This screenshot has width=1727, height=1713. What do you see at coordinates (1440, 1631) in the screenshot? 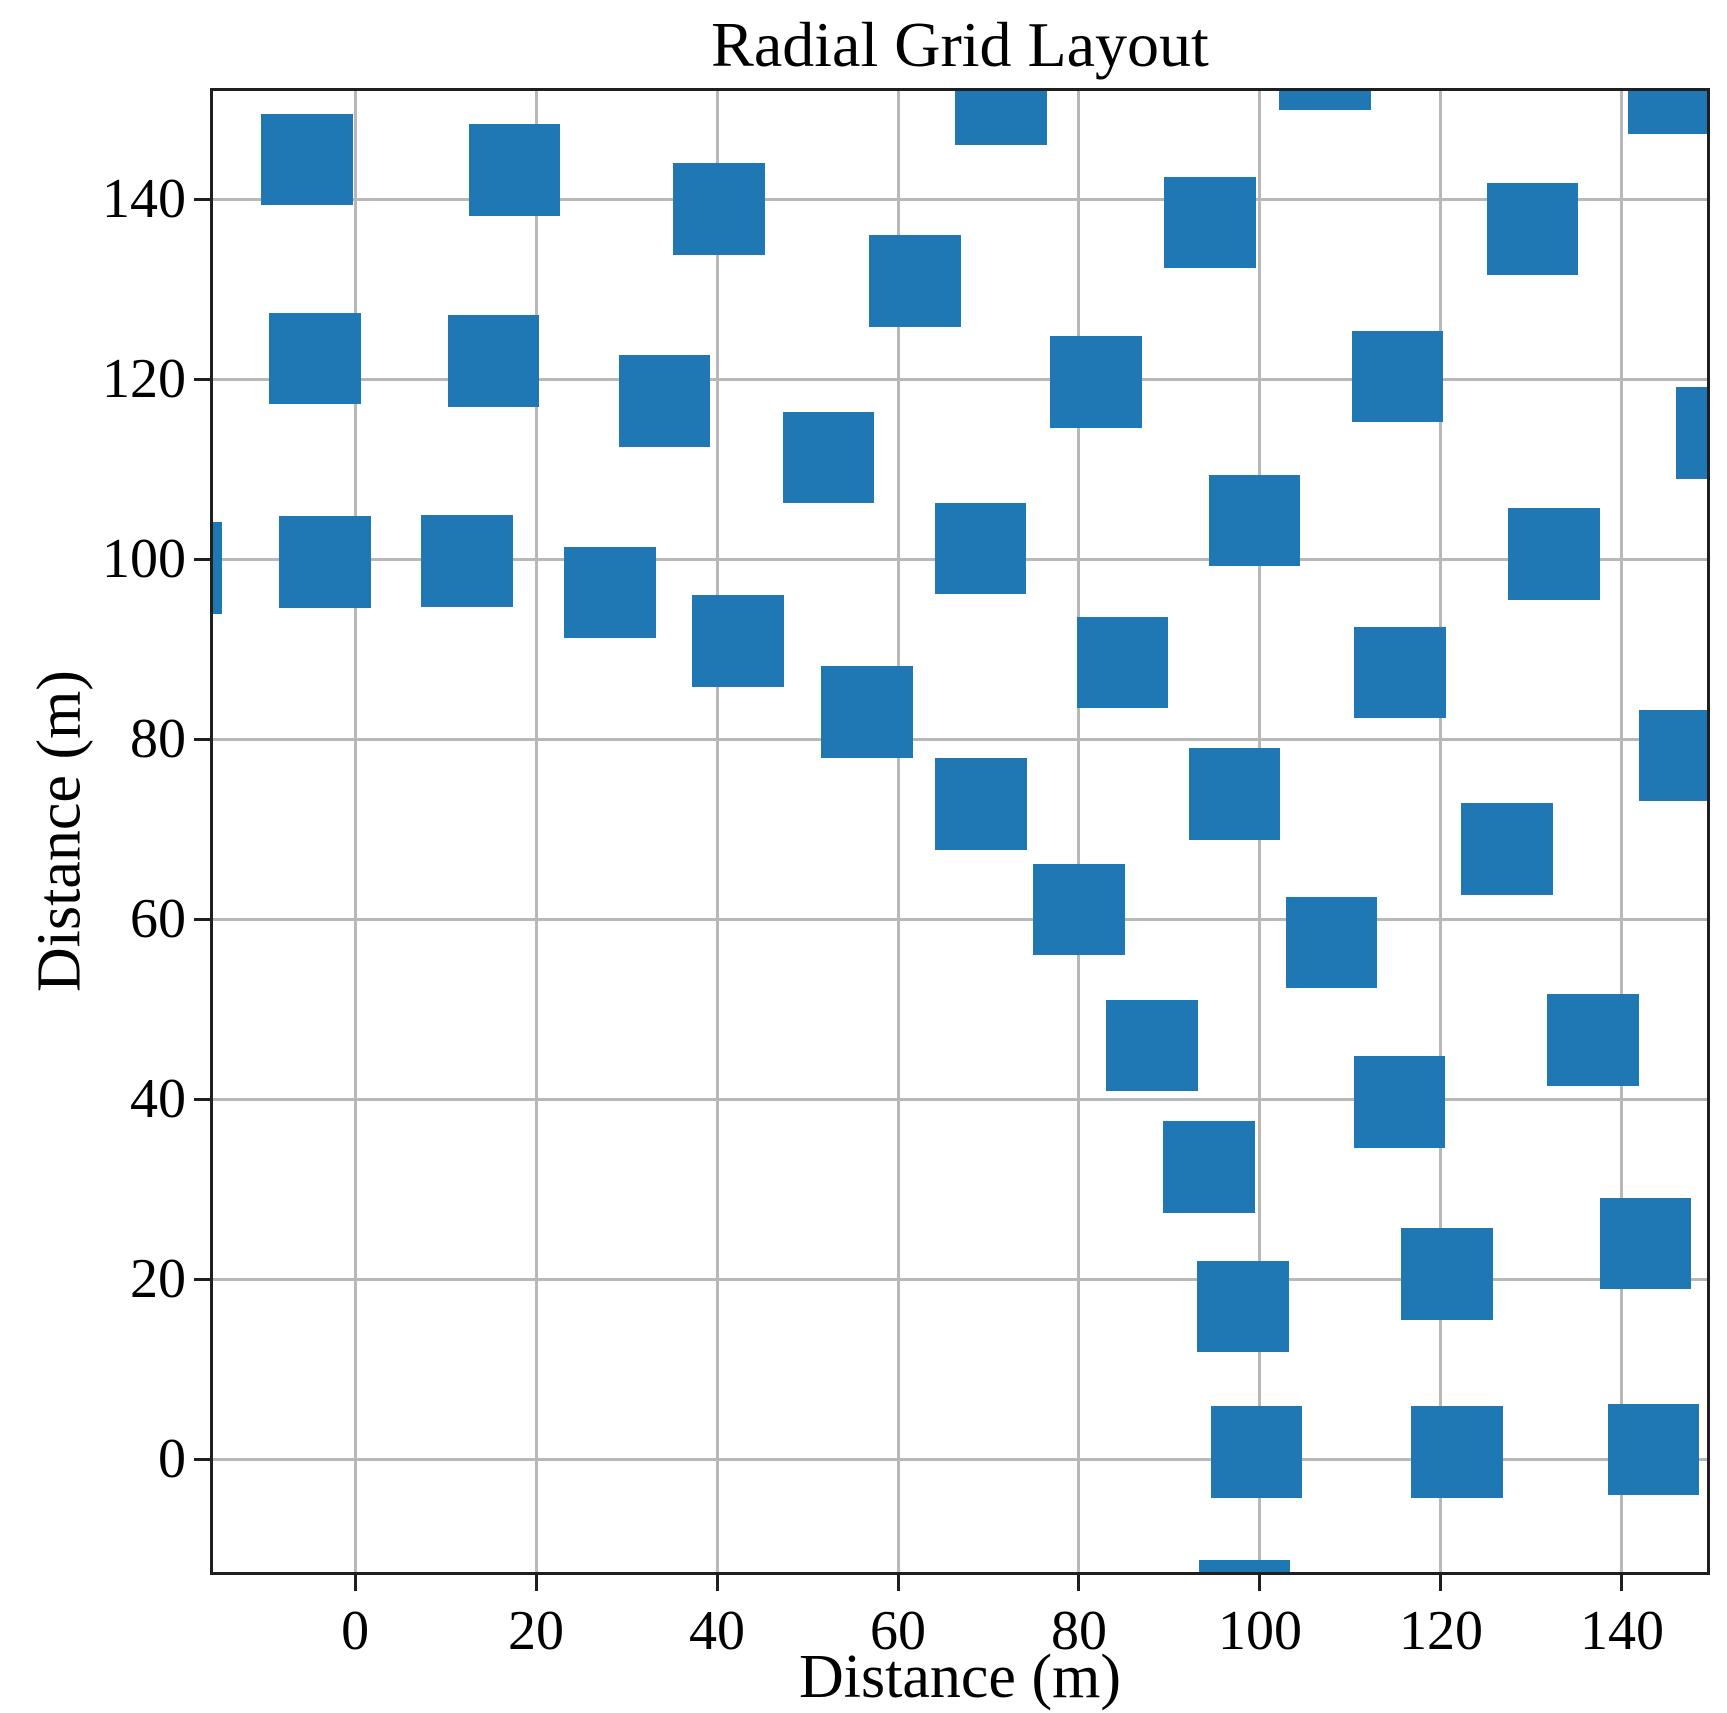
I see `x-tick-label: 120` at bounding box center [1440, 1631].